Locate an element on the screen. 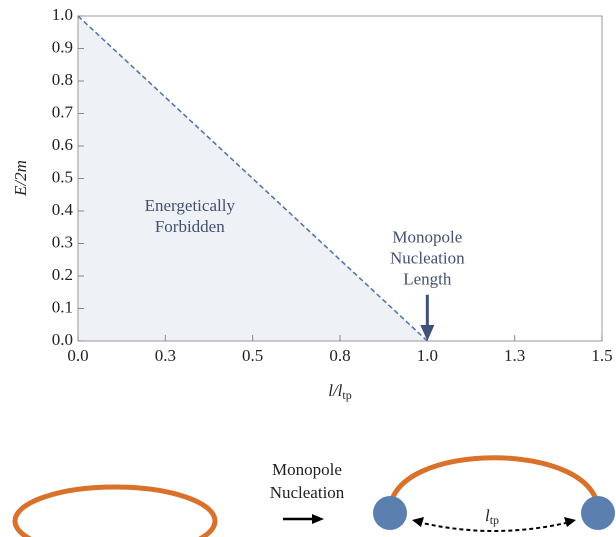 The height and width of the screenshot is (537, 616). y-tick-label: 0.5 is located at coordinates (62, 176).